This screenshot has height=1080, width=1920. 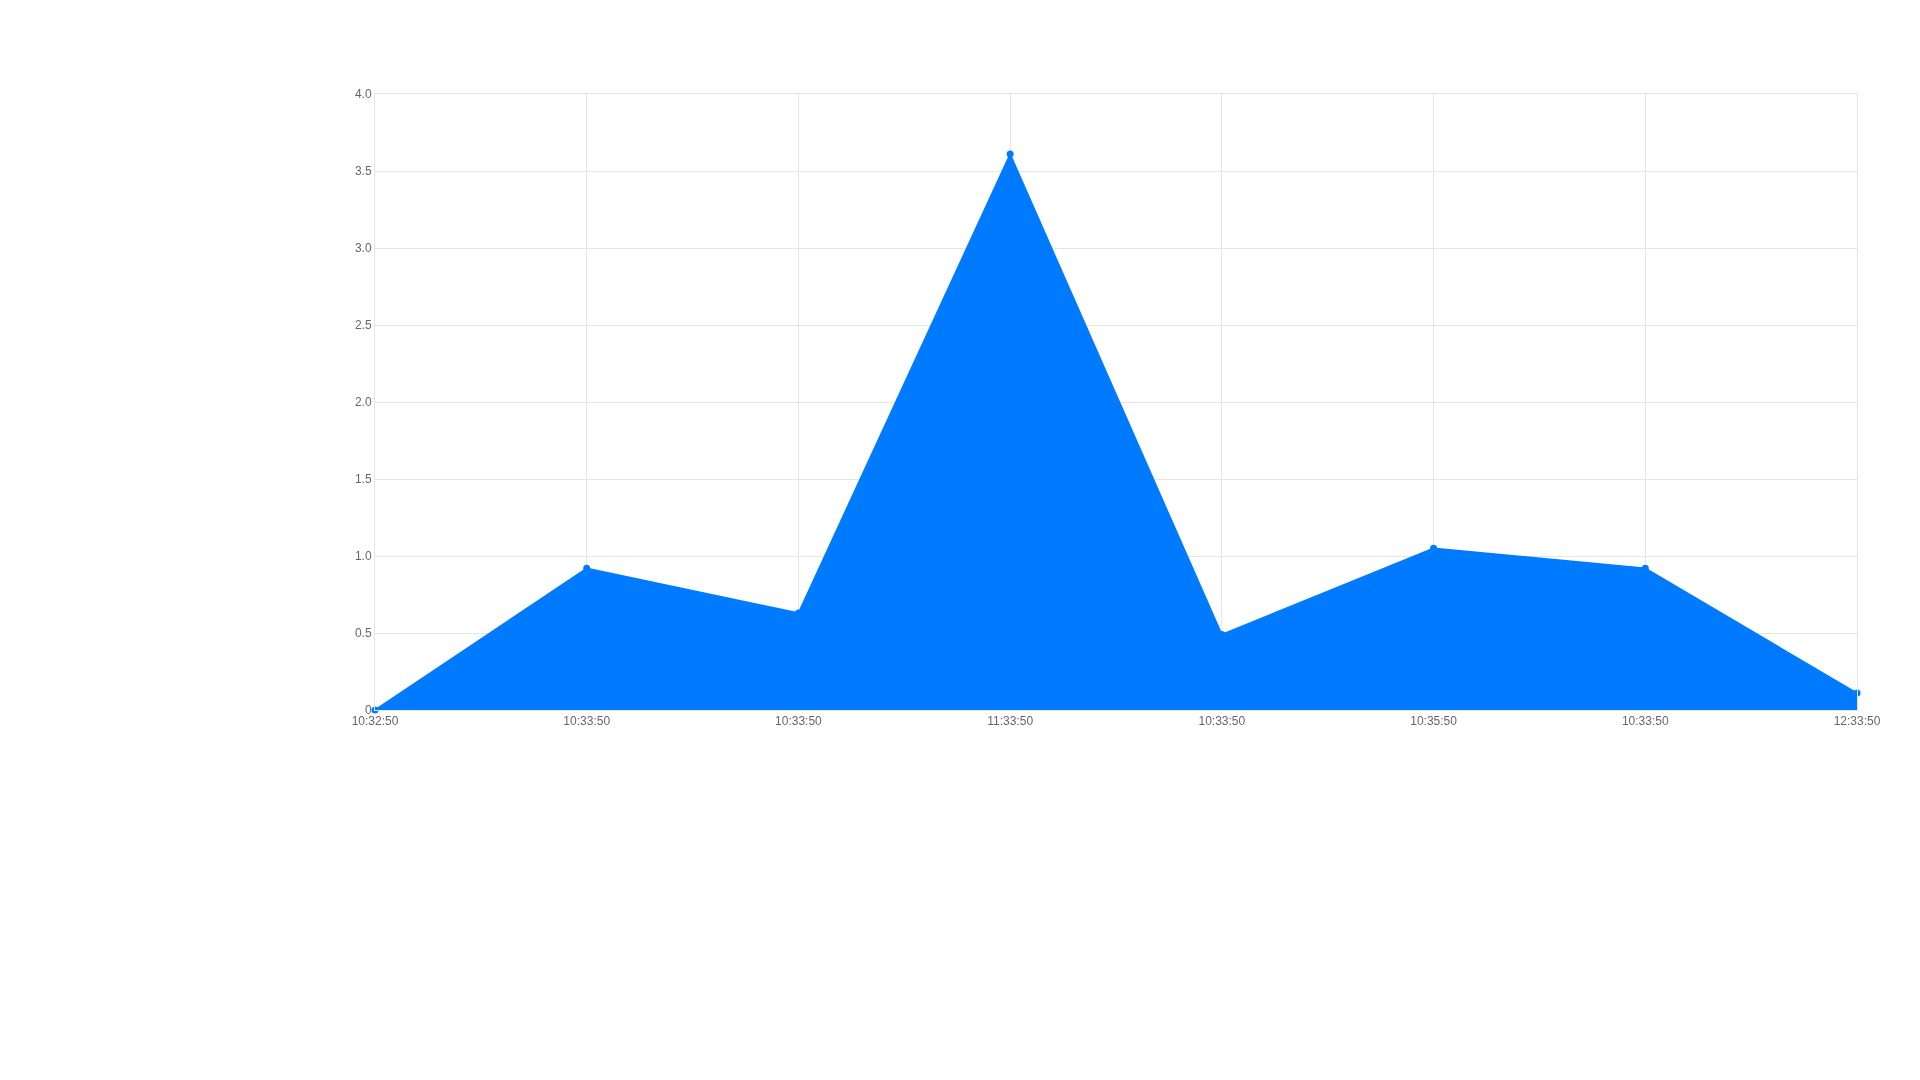 What do you see at coordinates (363, 556) in the screenshot?
I see `y-tick-label: 1.0` at bounding box center [363, 556].